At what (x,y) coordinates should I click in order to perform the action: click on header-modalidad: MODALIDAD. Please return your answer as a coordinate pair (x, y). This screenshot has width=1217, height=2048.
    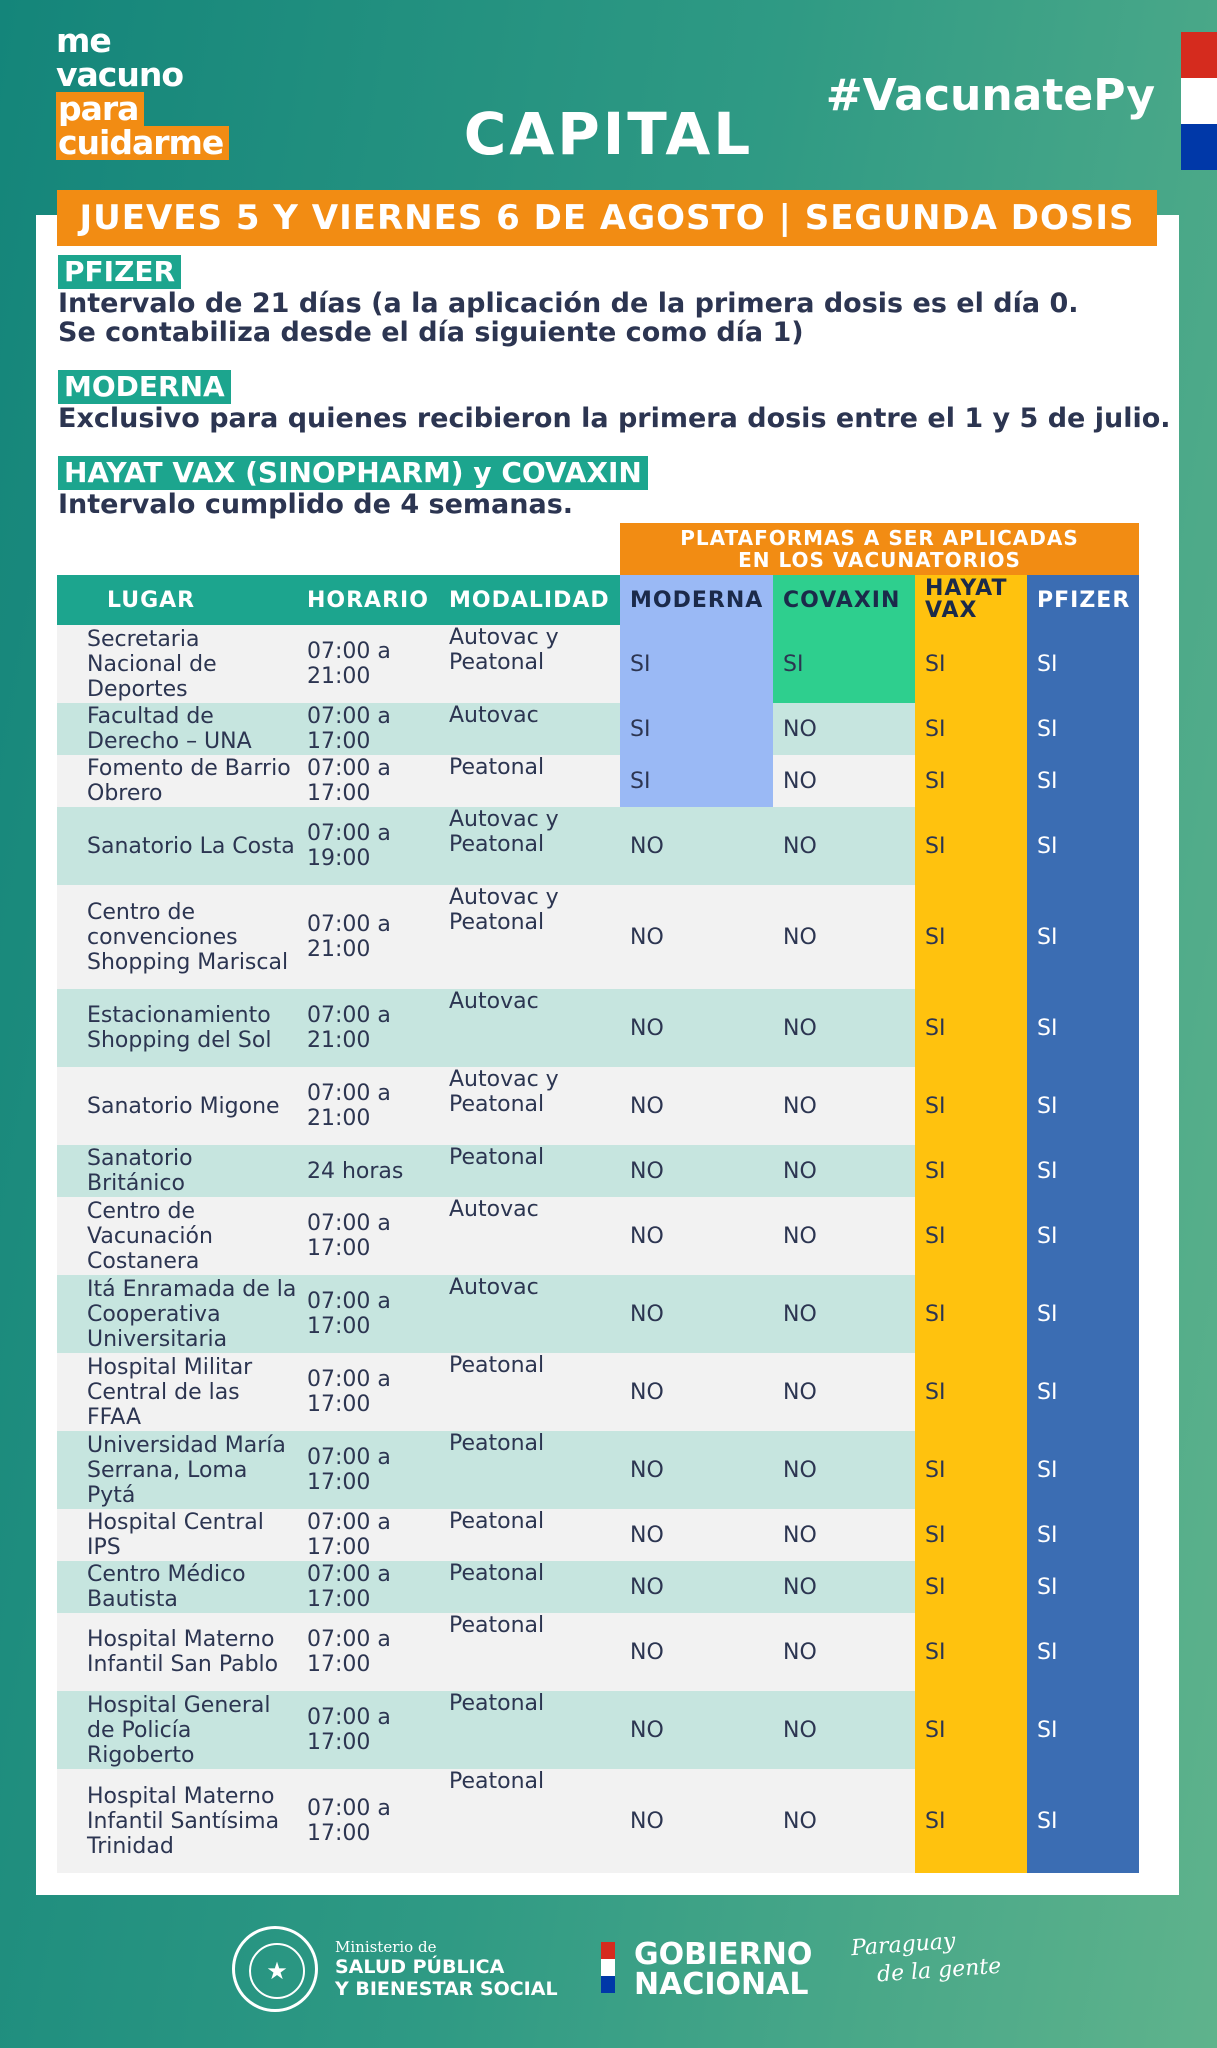
    Looking at the image, I should click on (529, 600).